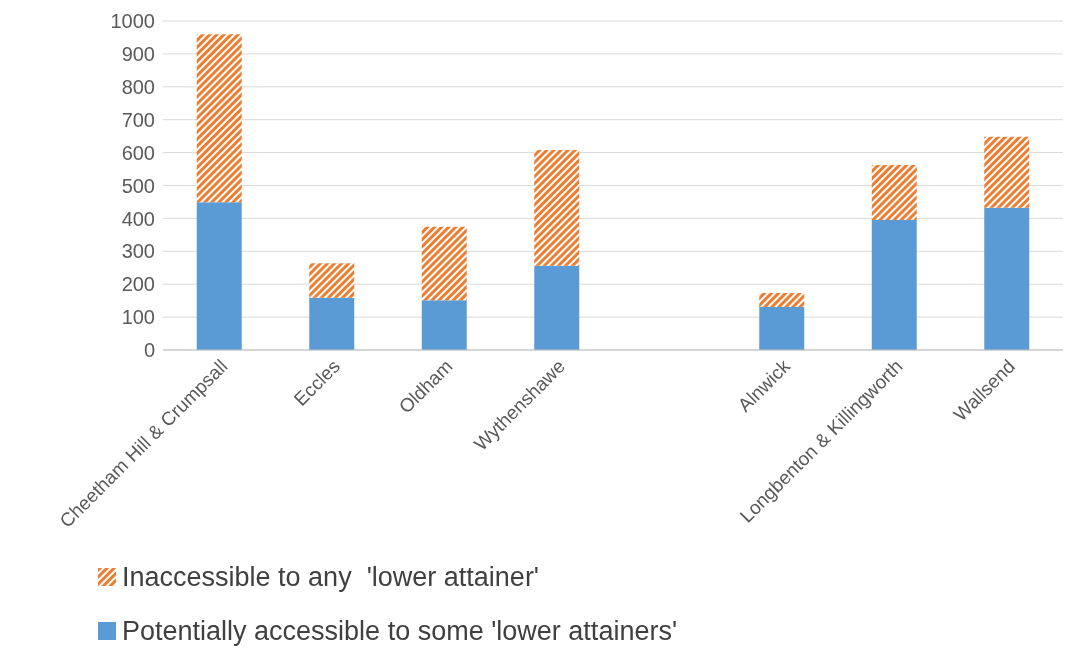  I want to click on y-tick-label: 800, so click(138, 86).